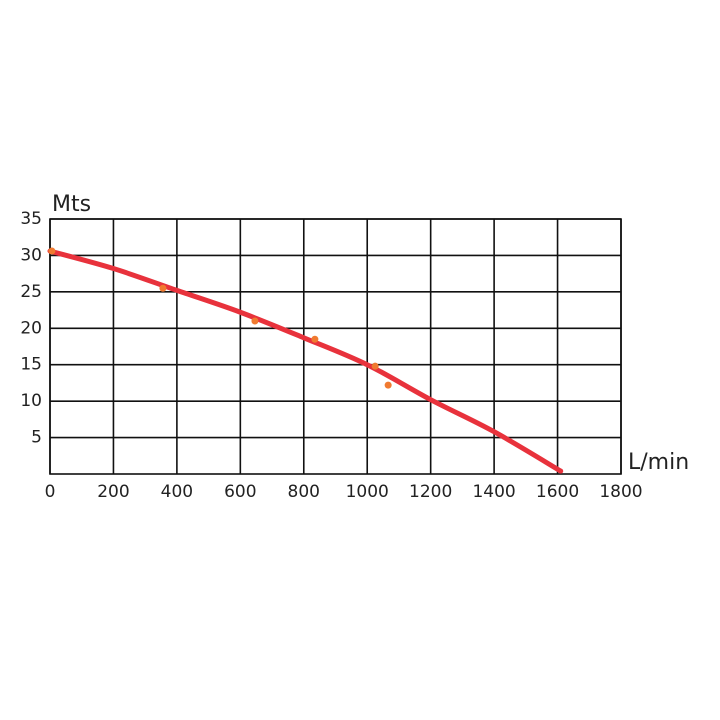 This screenshot has height=720, width=720. What do you see at coordinates (304, 492) in the screenshot?
I see `x-tick-label: 800` at bounding box center [304, 492].